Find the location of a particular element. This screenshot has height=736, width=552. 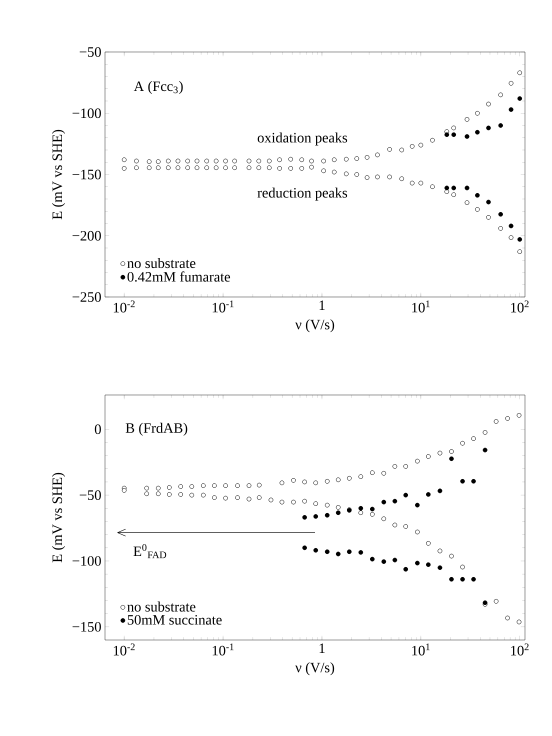

annotation: reduction peaks is located at coordinates (302, 194).